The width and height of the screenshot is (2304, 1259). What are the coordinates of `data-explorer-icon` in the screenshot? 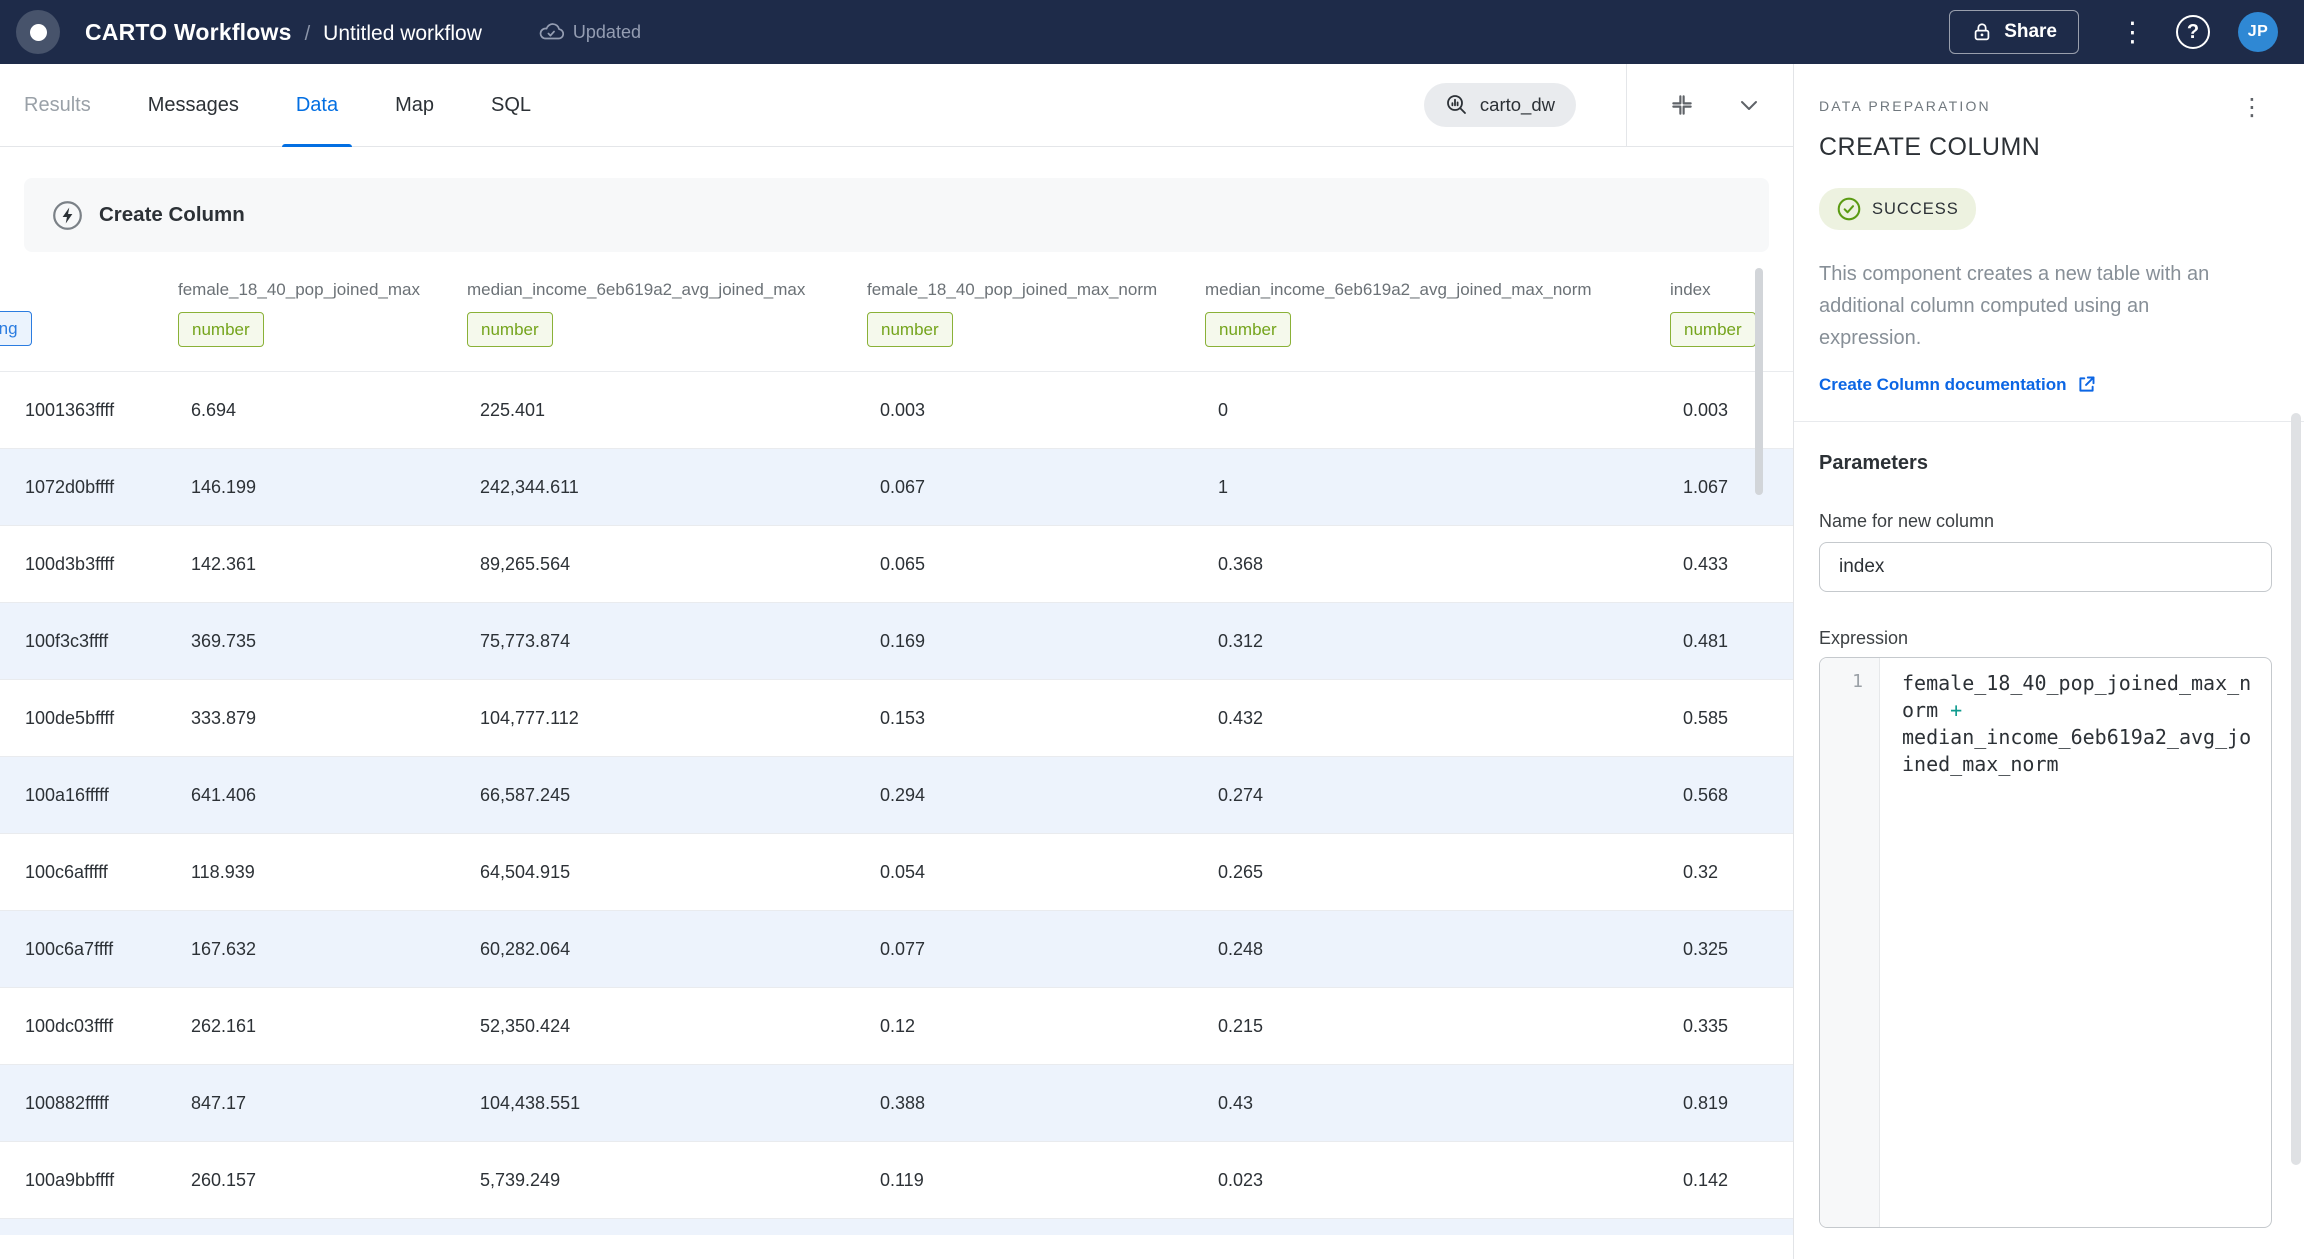 It's located at (1457, 105).